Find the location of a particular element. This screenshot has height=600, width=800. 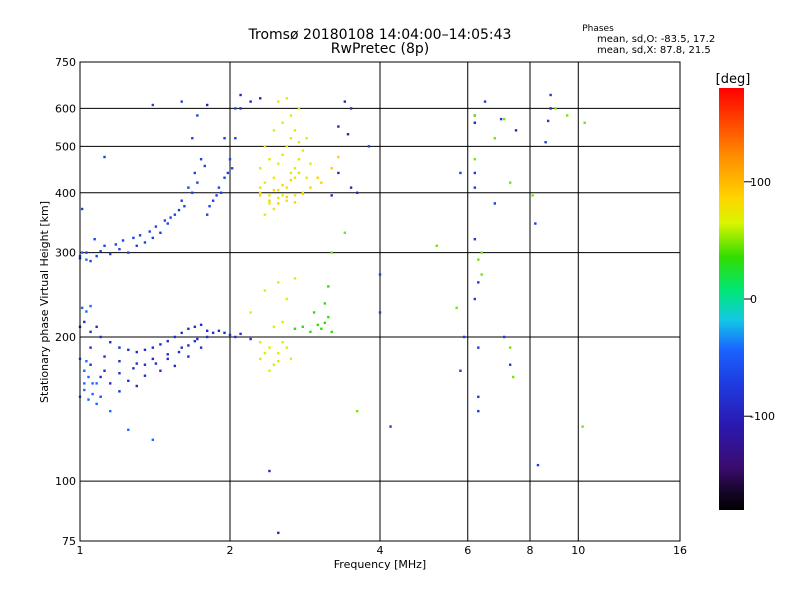

stats-o-mode: mean, sd,O: -83.5, 17.2 is located at coordinates (656, 39).